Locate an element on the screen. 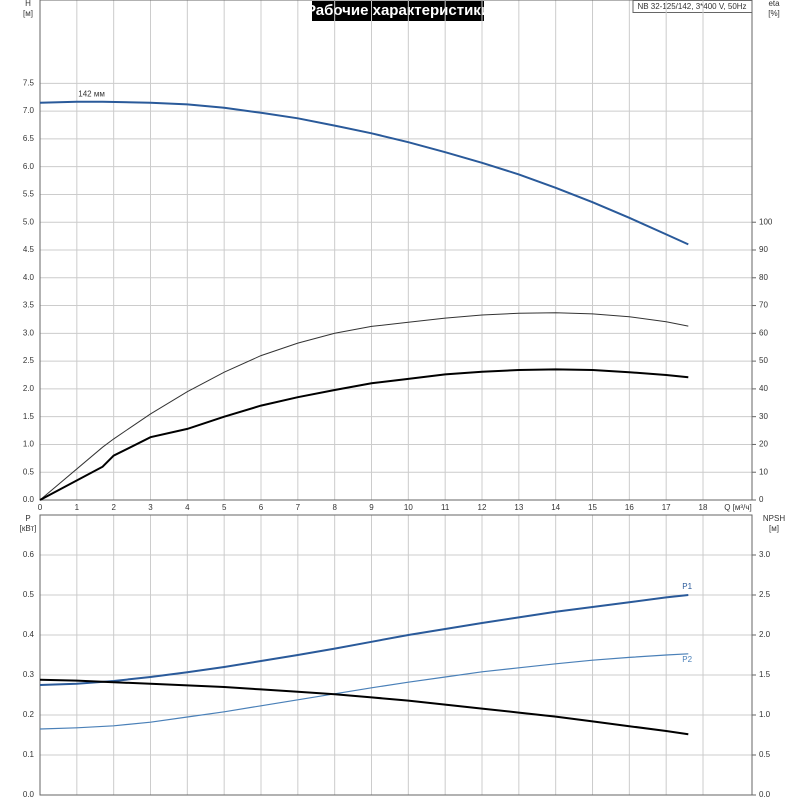 The width and height of the screenshot is (800, 800). y2-tick-label: 40 is located at coordinates (763, 388).